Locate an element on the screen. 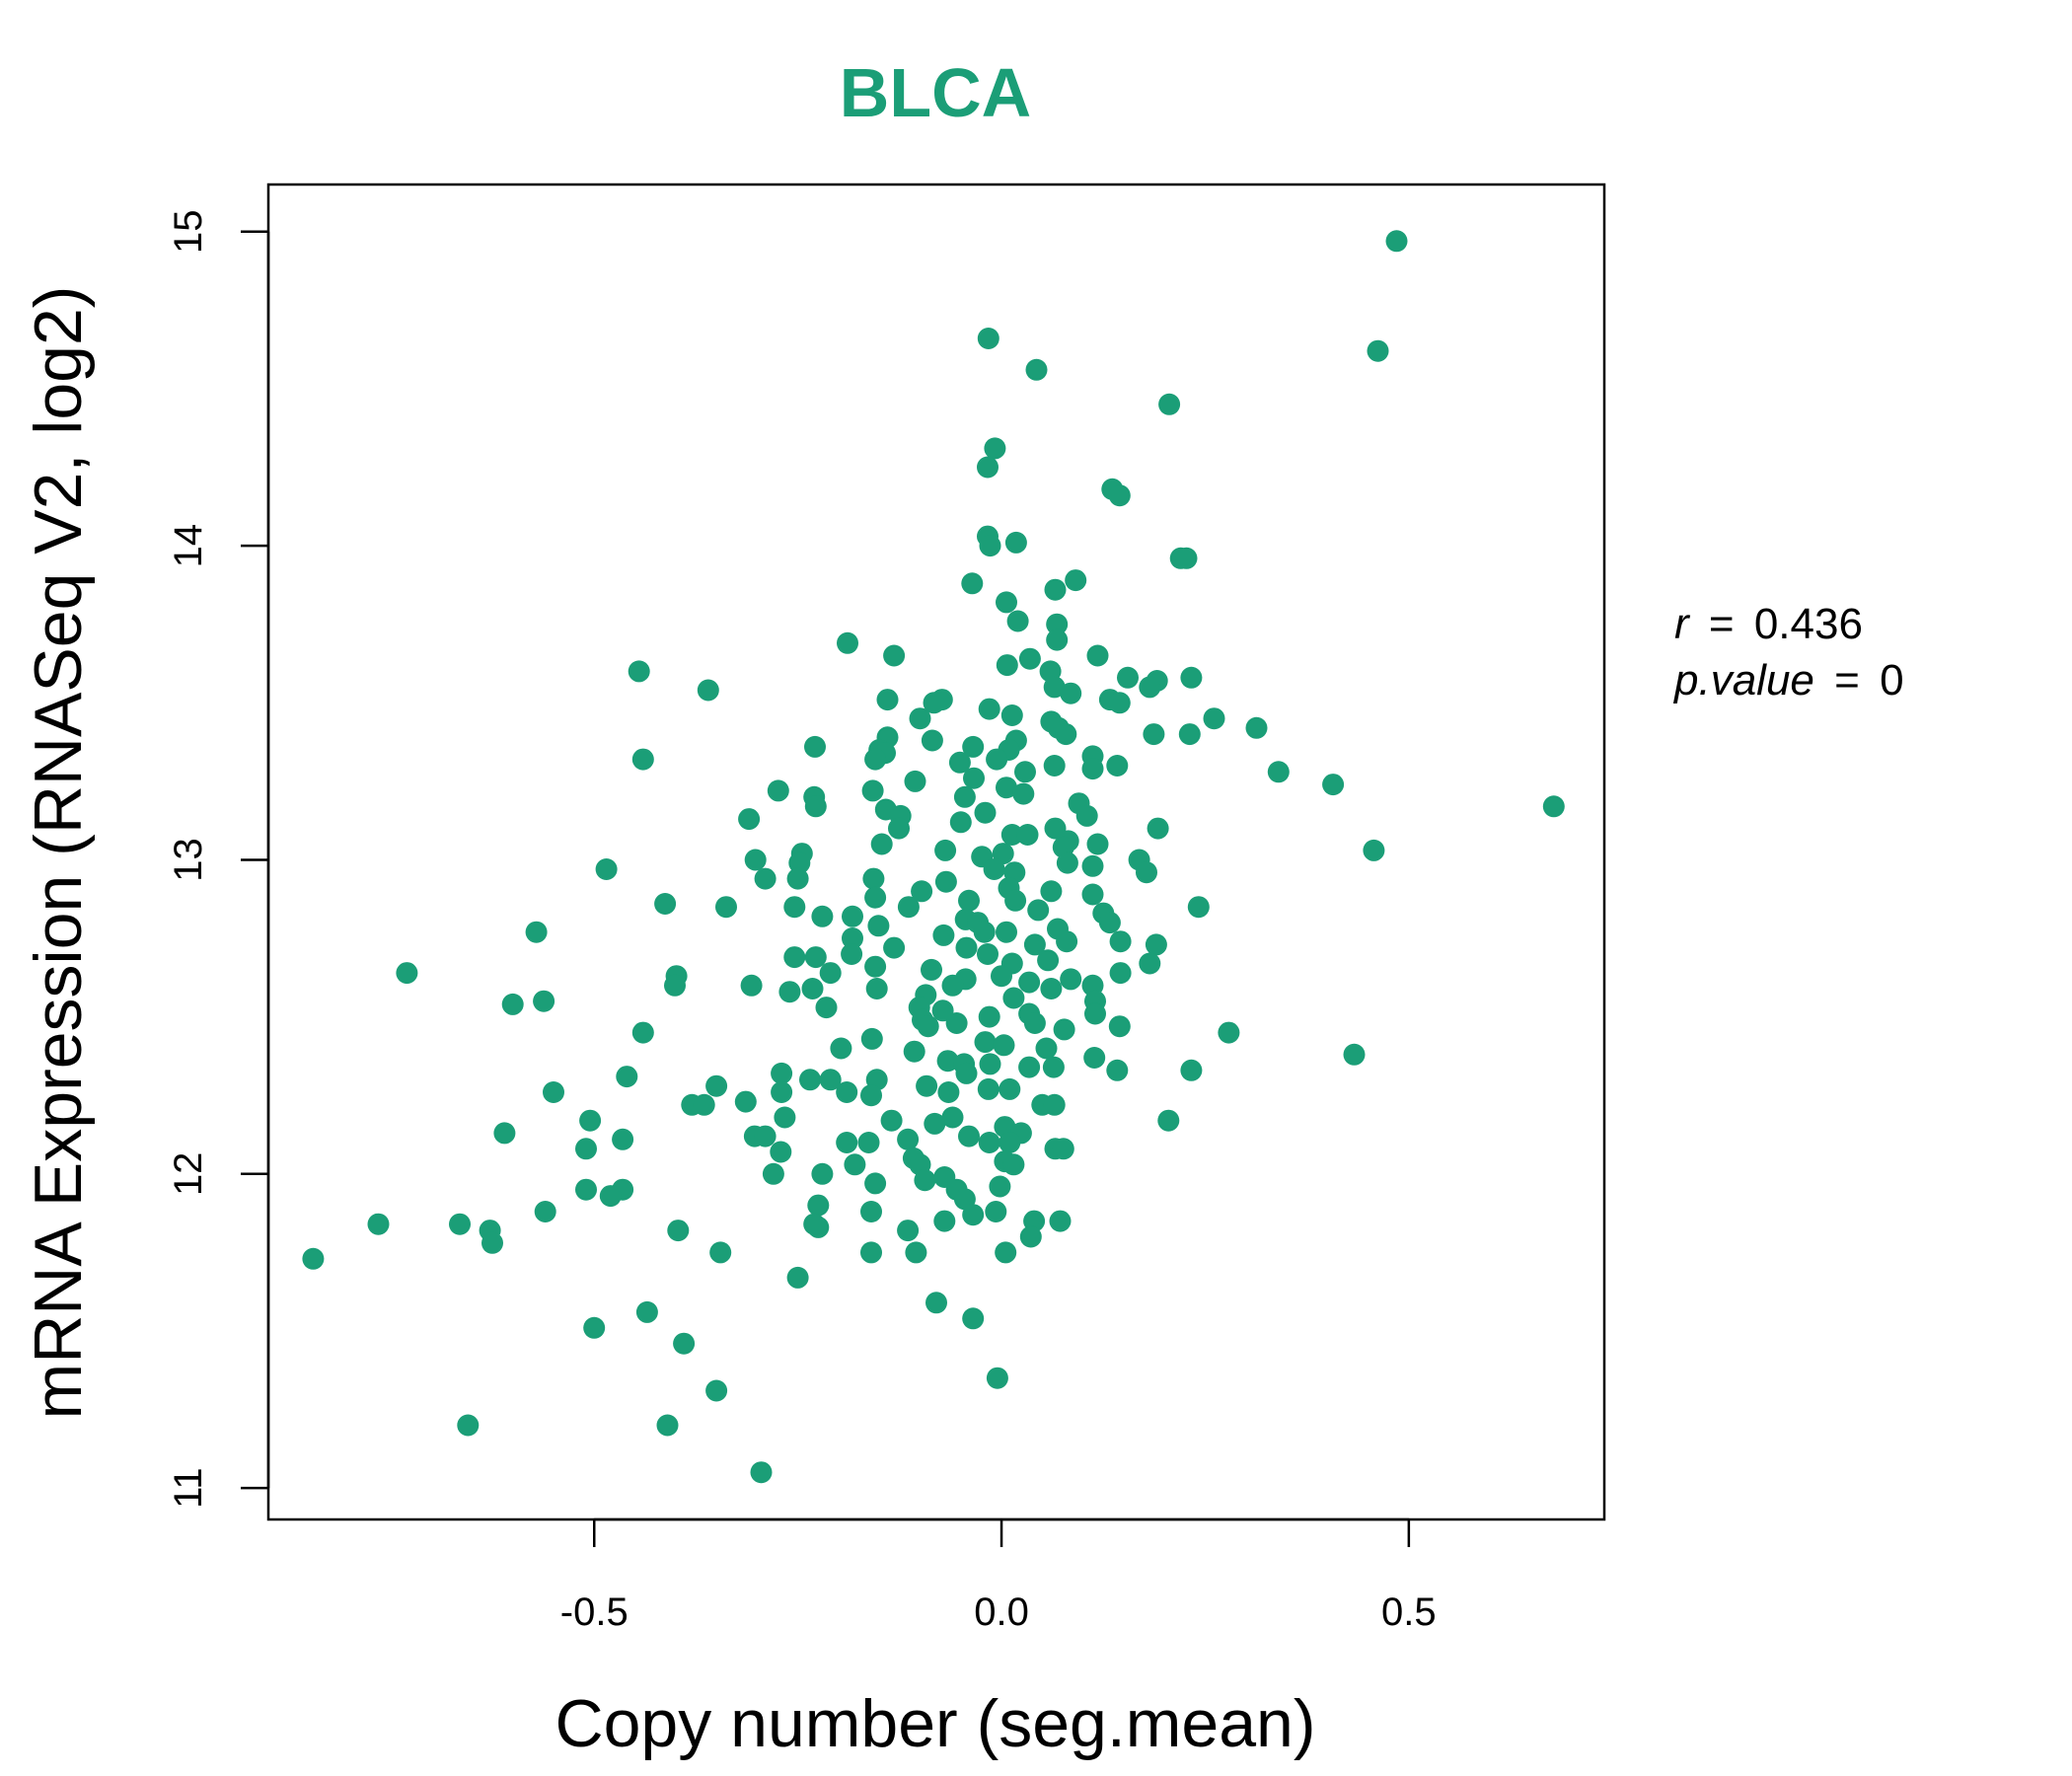 The height and width of the screenshot is (1776, 2072). x-tick-label: 0.0 is located at coordinates (1002, 1613).